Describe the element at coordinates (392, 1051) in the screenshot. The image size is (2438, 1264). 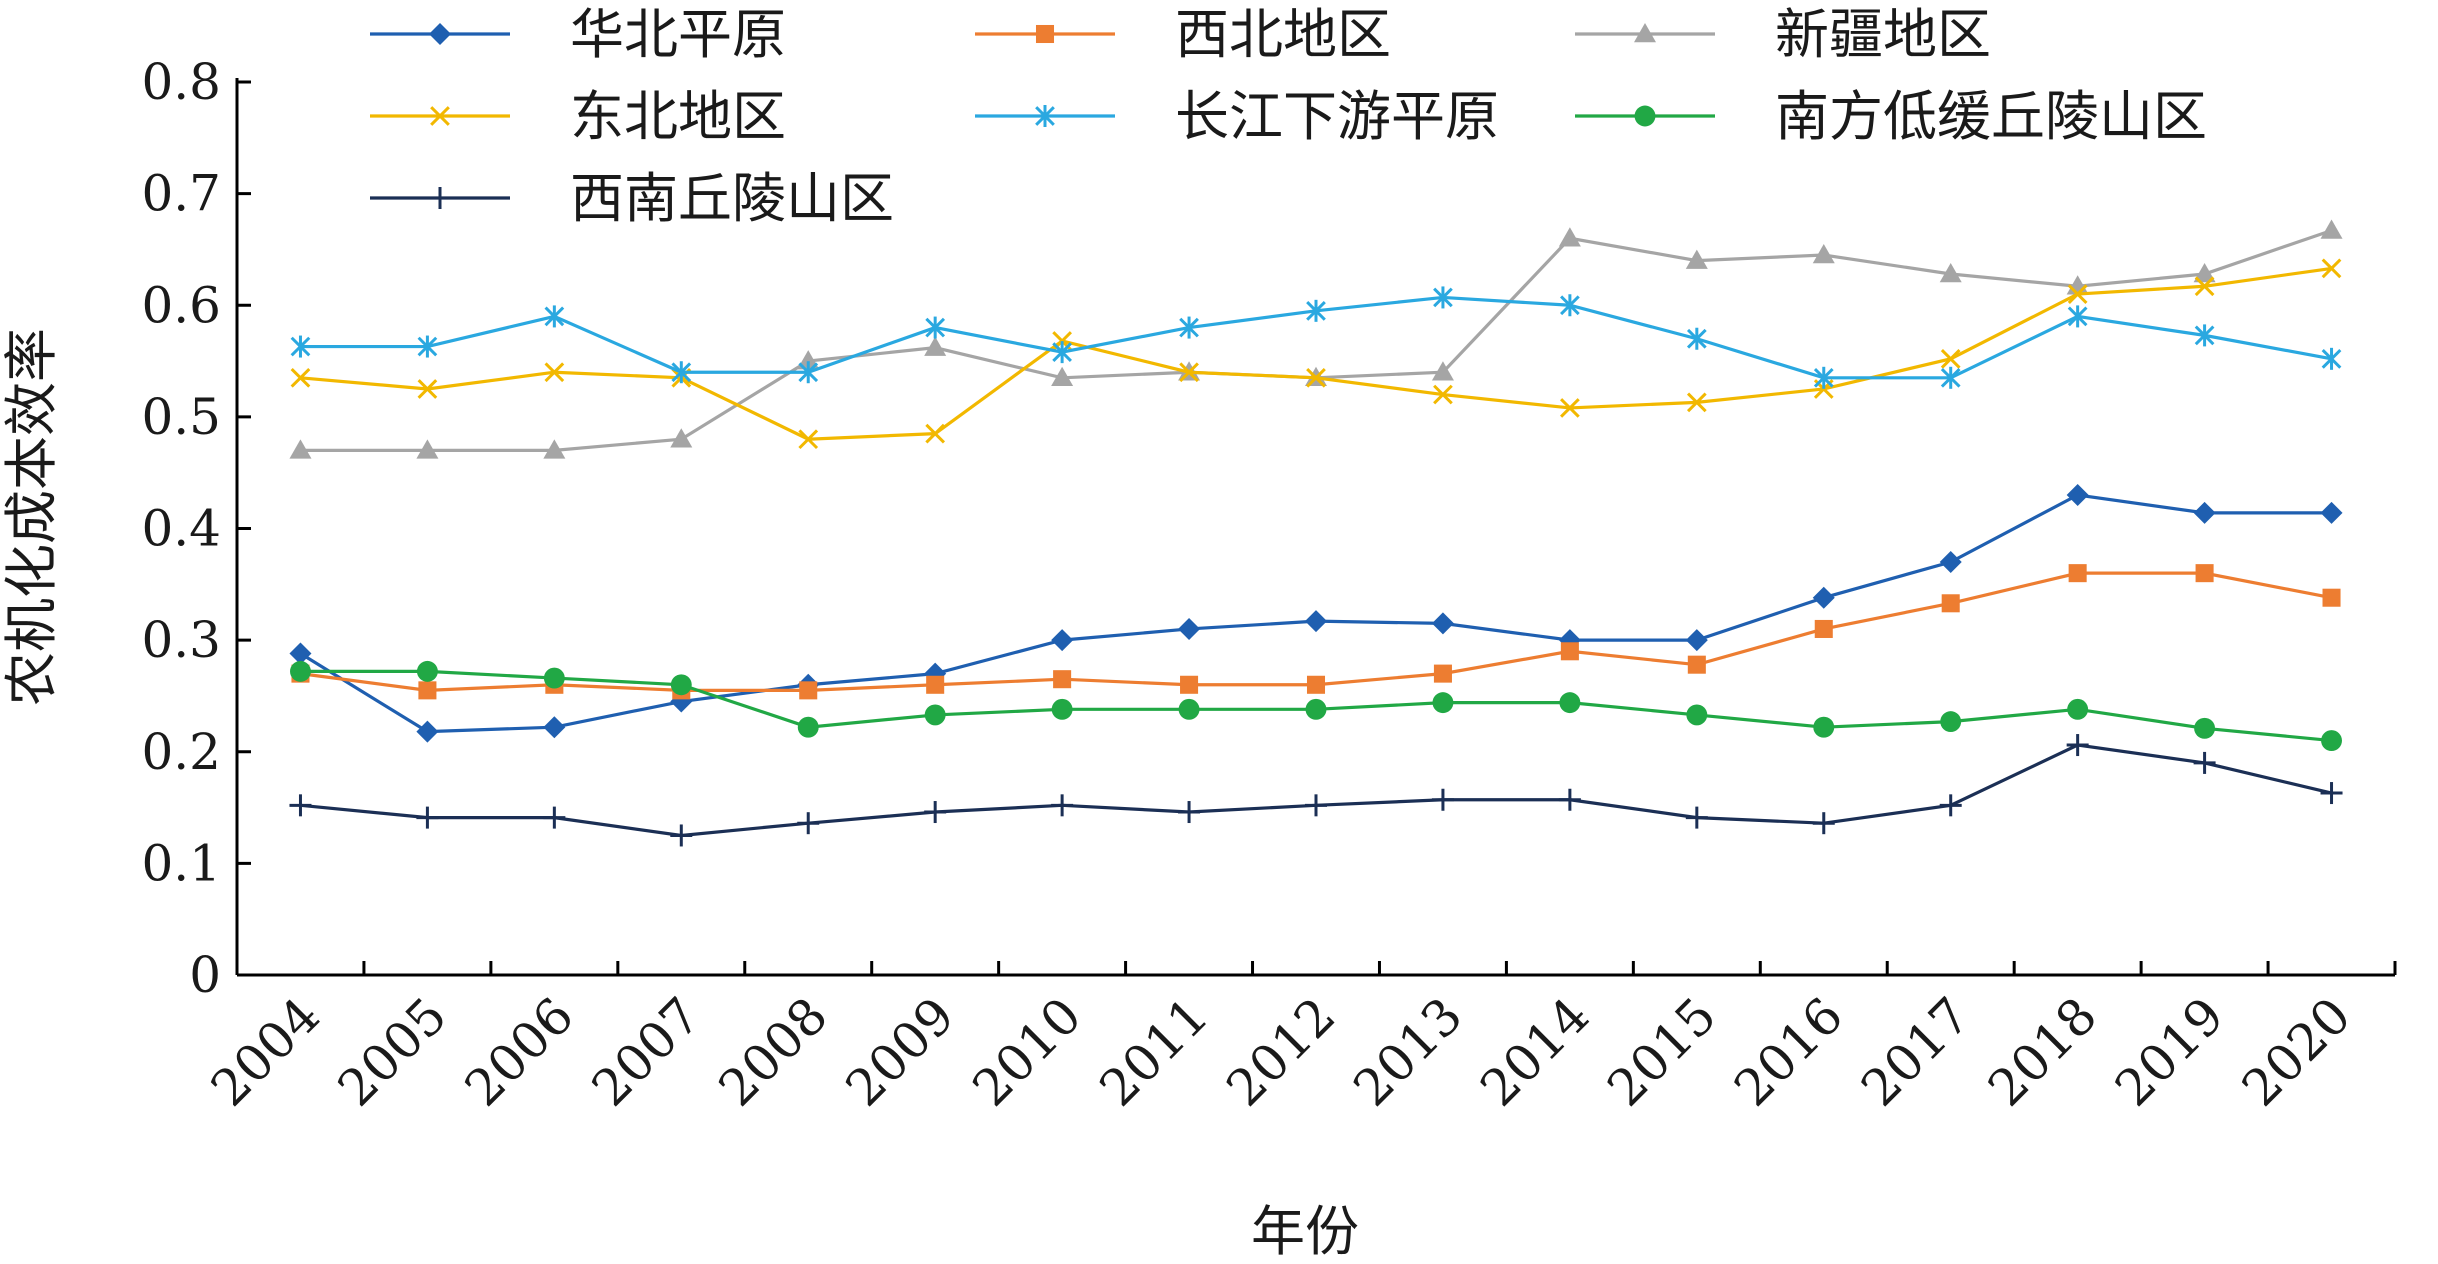
I see `x-tick-label: 2005` at that location.